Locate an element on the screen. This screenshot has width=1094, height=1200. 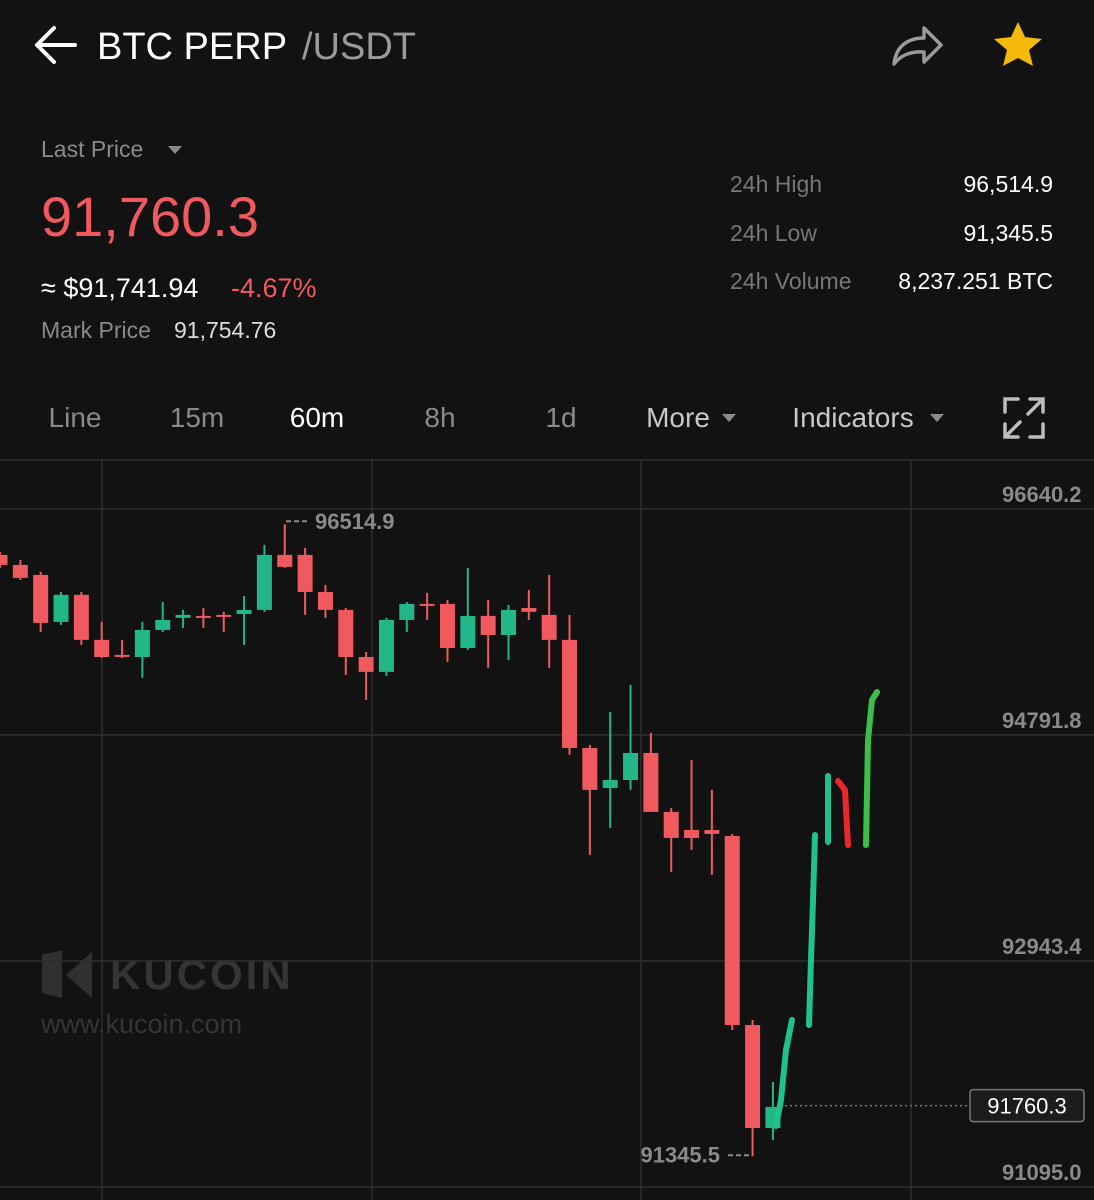
usd-price: ≈ $91,741.94 is located at coordinates (119, 288).